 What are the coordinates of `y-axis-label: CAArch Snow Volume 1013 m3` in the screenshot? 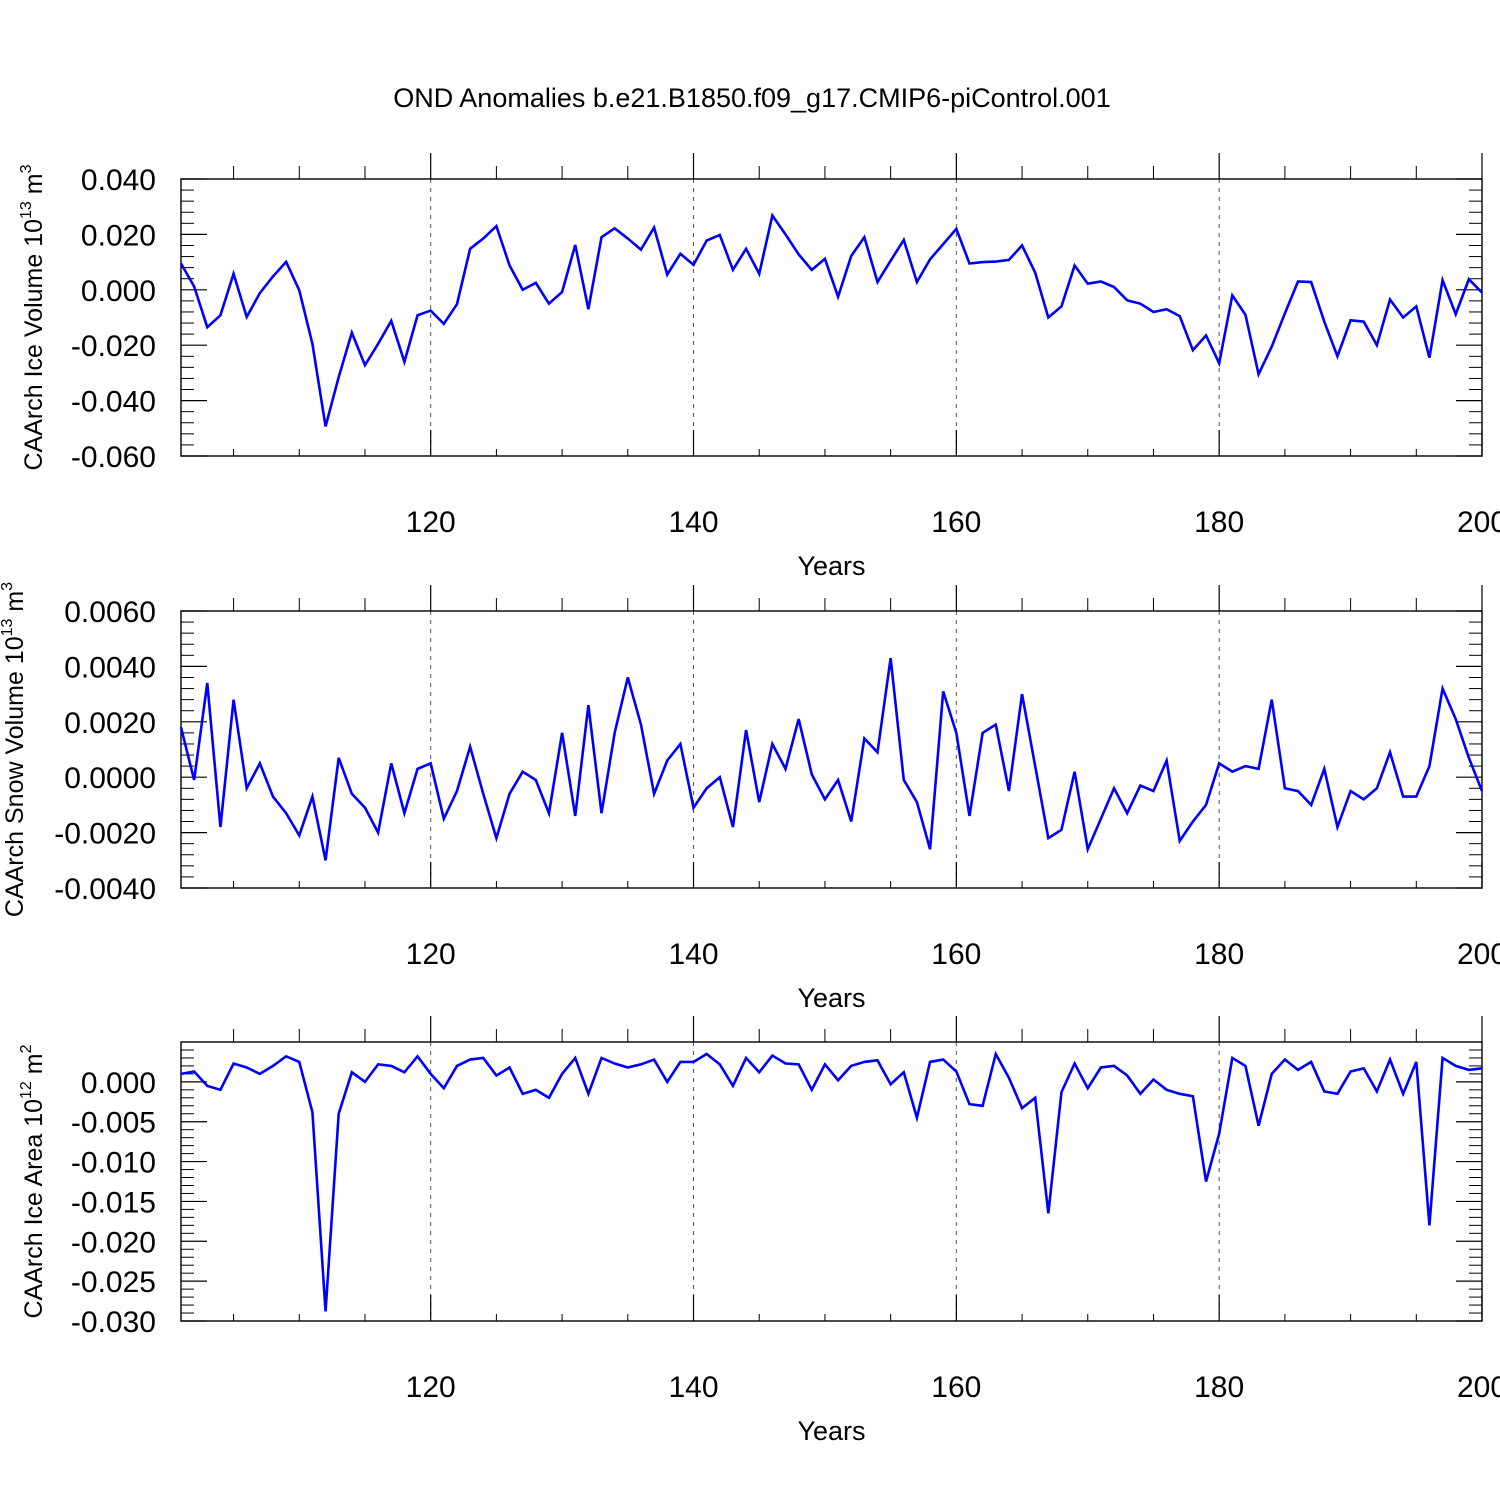 It's located at (14, 749).